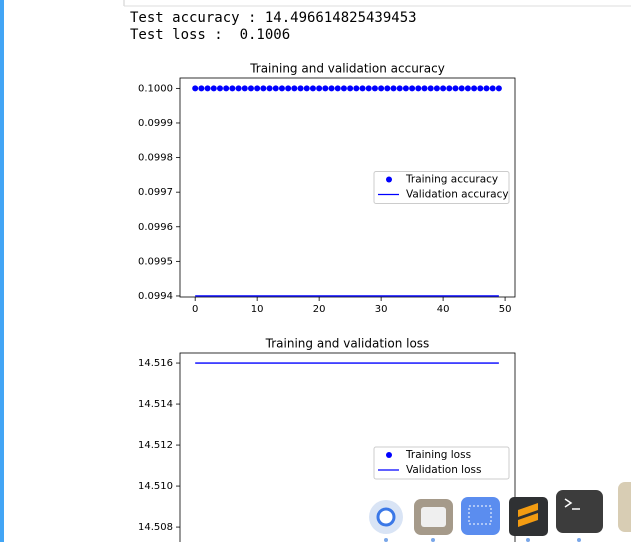  Describe the element at coordinates (155, 158) in the screenshot. I see `y-tick-label: 0.0998` at that location.